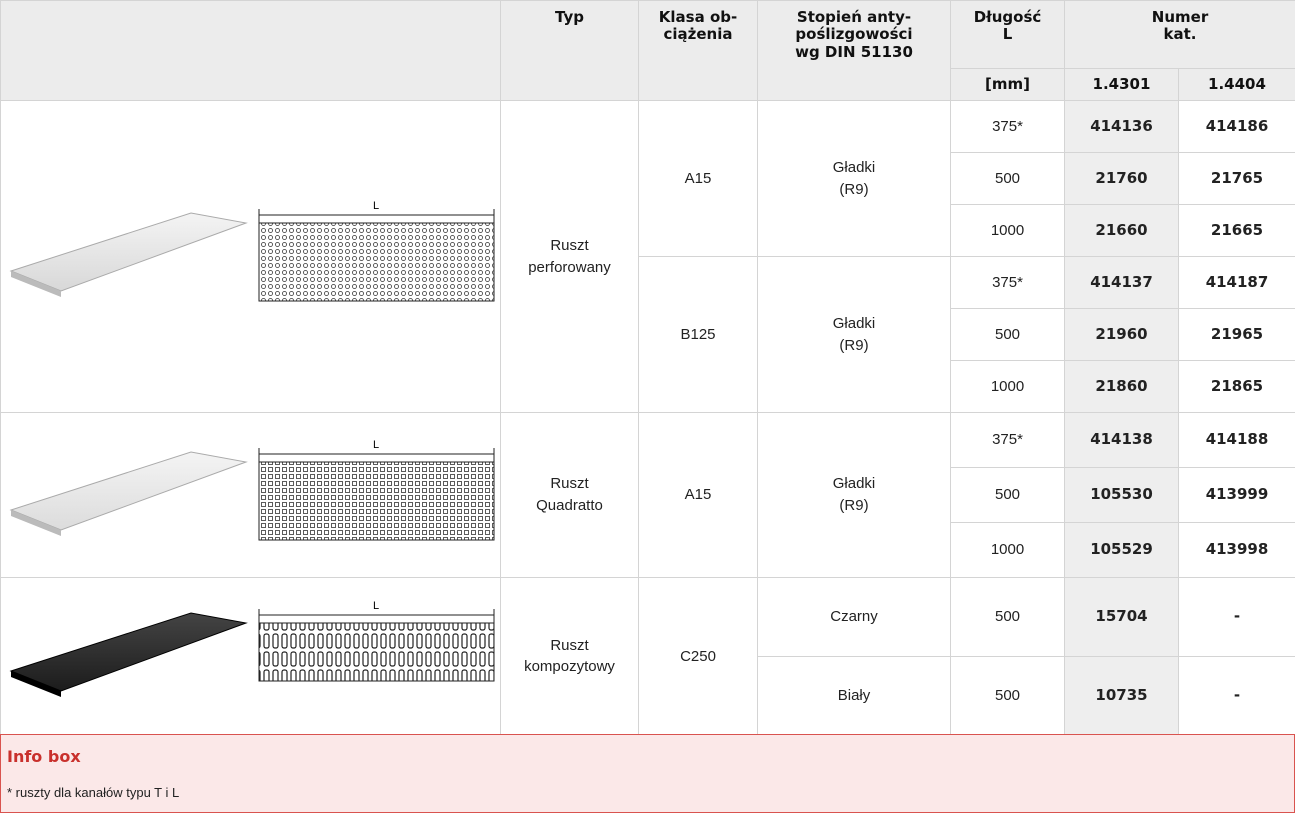 This screenshot has height=813, width=1295. What do you see at coordinates (1122, 695) in the screenshot?
I see `number-cell: 10735` at bounding box center [1122, 695].